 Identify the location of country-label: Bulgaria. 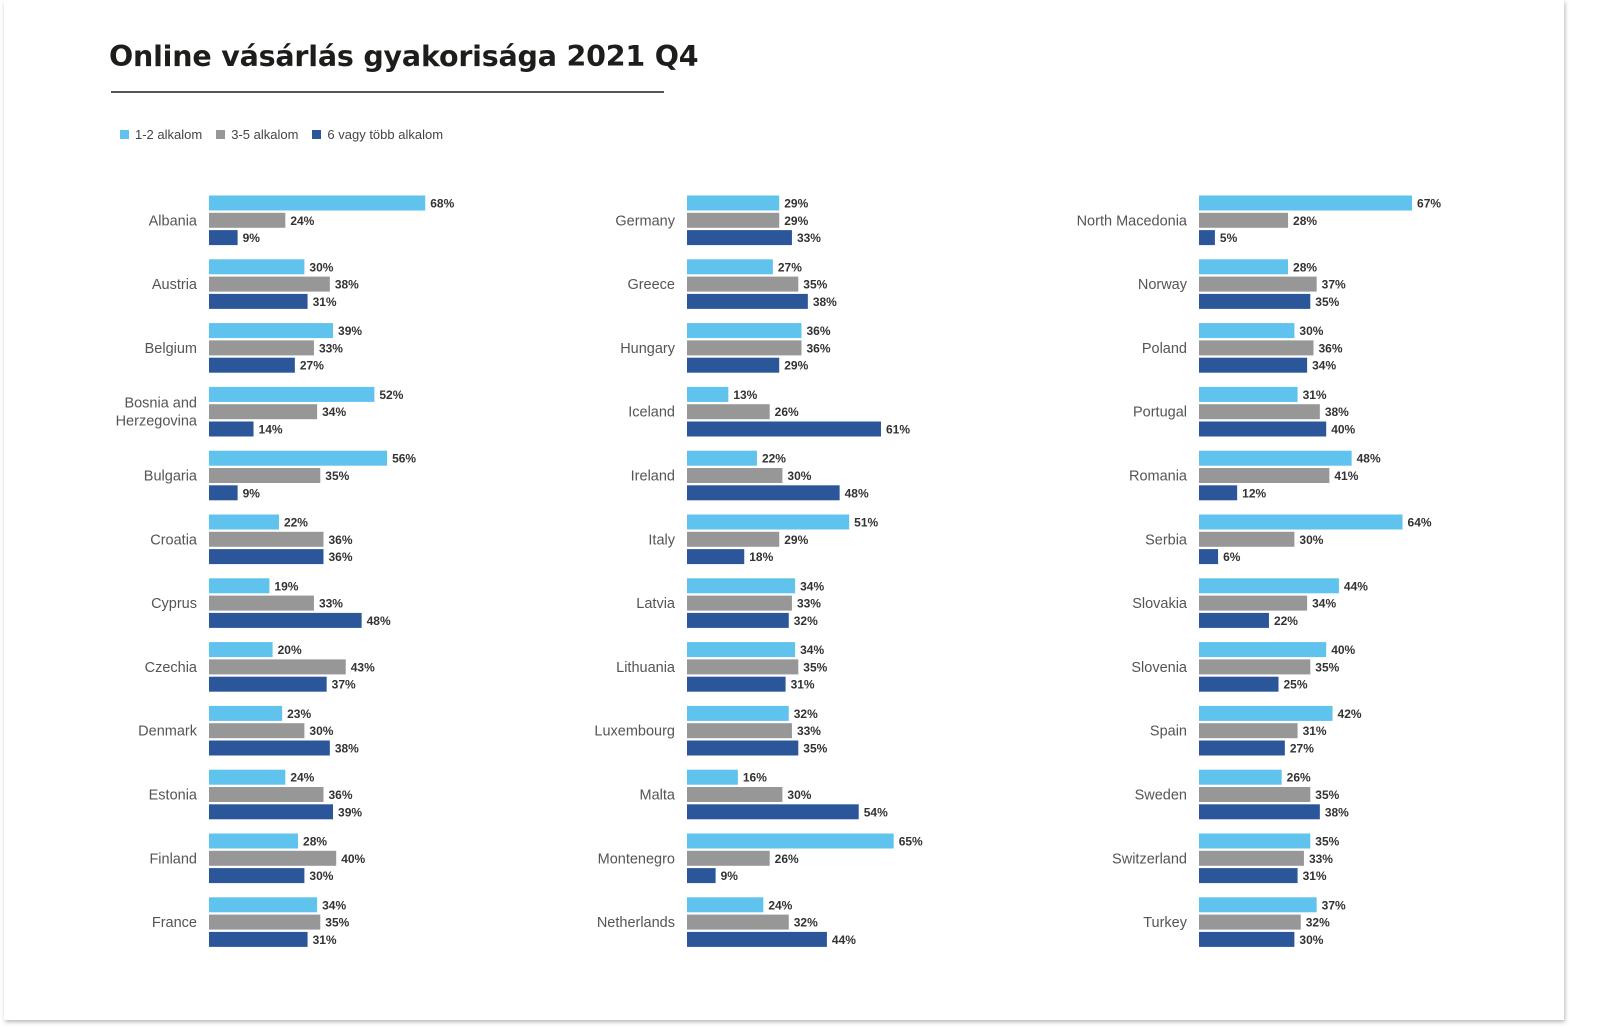
(171, 477).